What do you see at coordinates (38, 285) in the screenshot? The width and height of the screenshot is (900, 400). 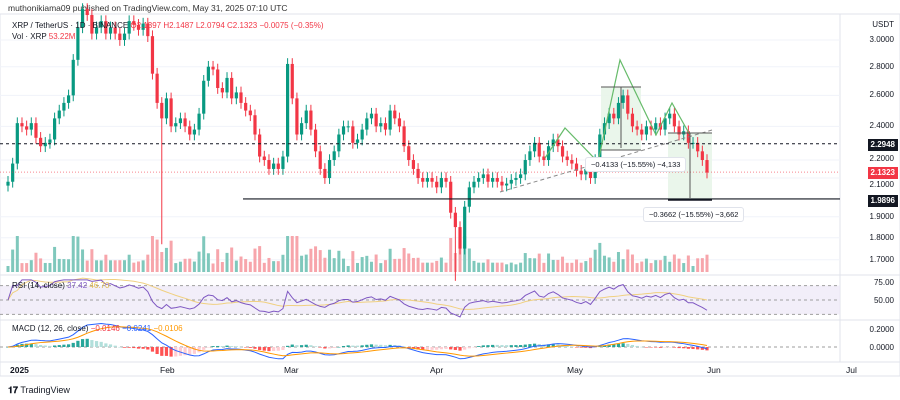 I see `rsi-label: RSI (14, close)` at bounding box center [38, 285].